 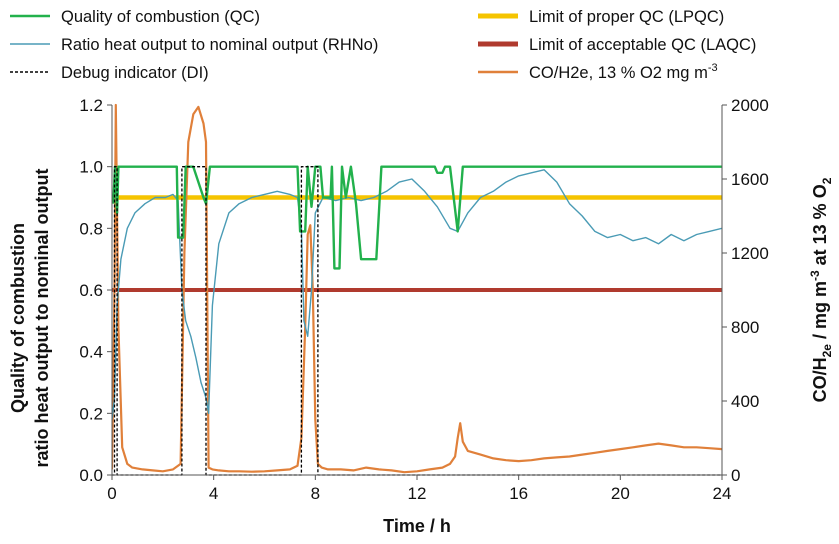 I want to click on x-tick-label: 12, so click(x=417, y=493).